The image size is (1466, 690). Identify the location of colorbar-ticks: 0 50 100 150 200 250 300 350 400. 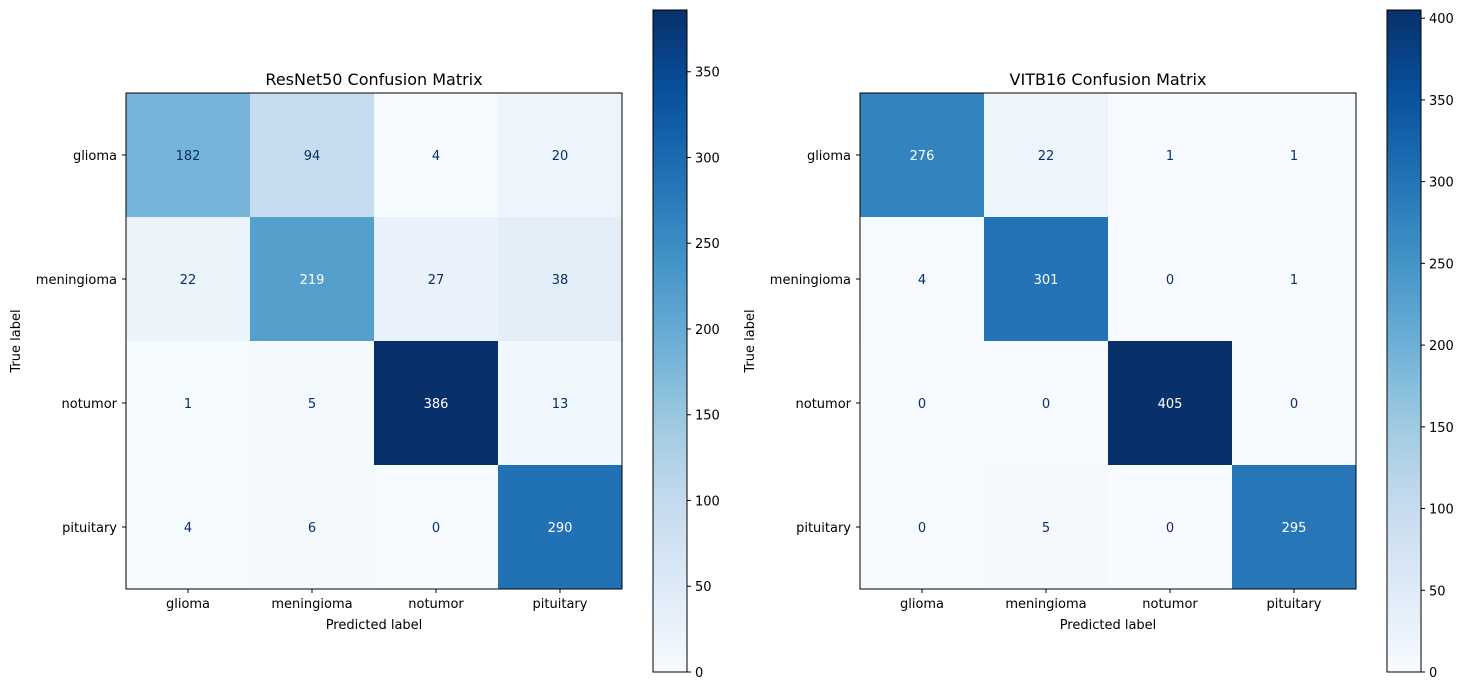
(1437, 346).